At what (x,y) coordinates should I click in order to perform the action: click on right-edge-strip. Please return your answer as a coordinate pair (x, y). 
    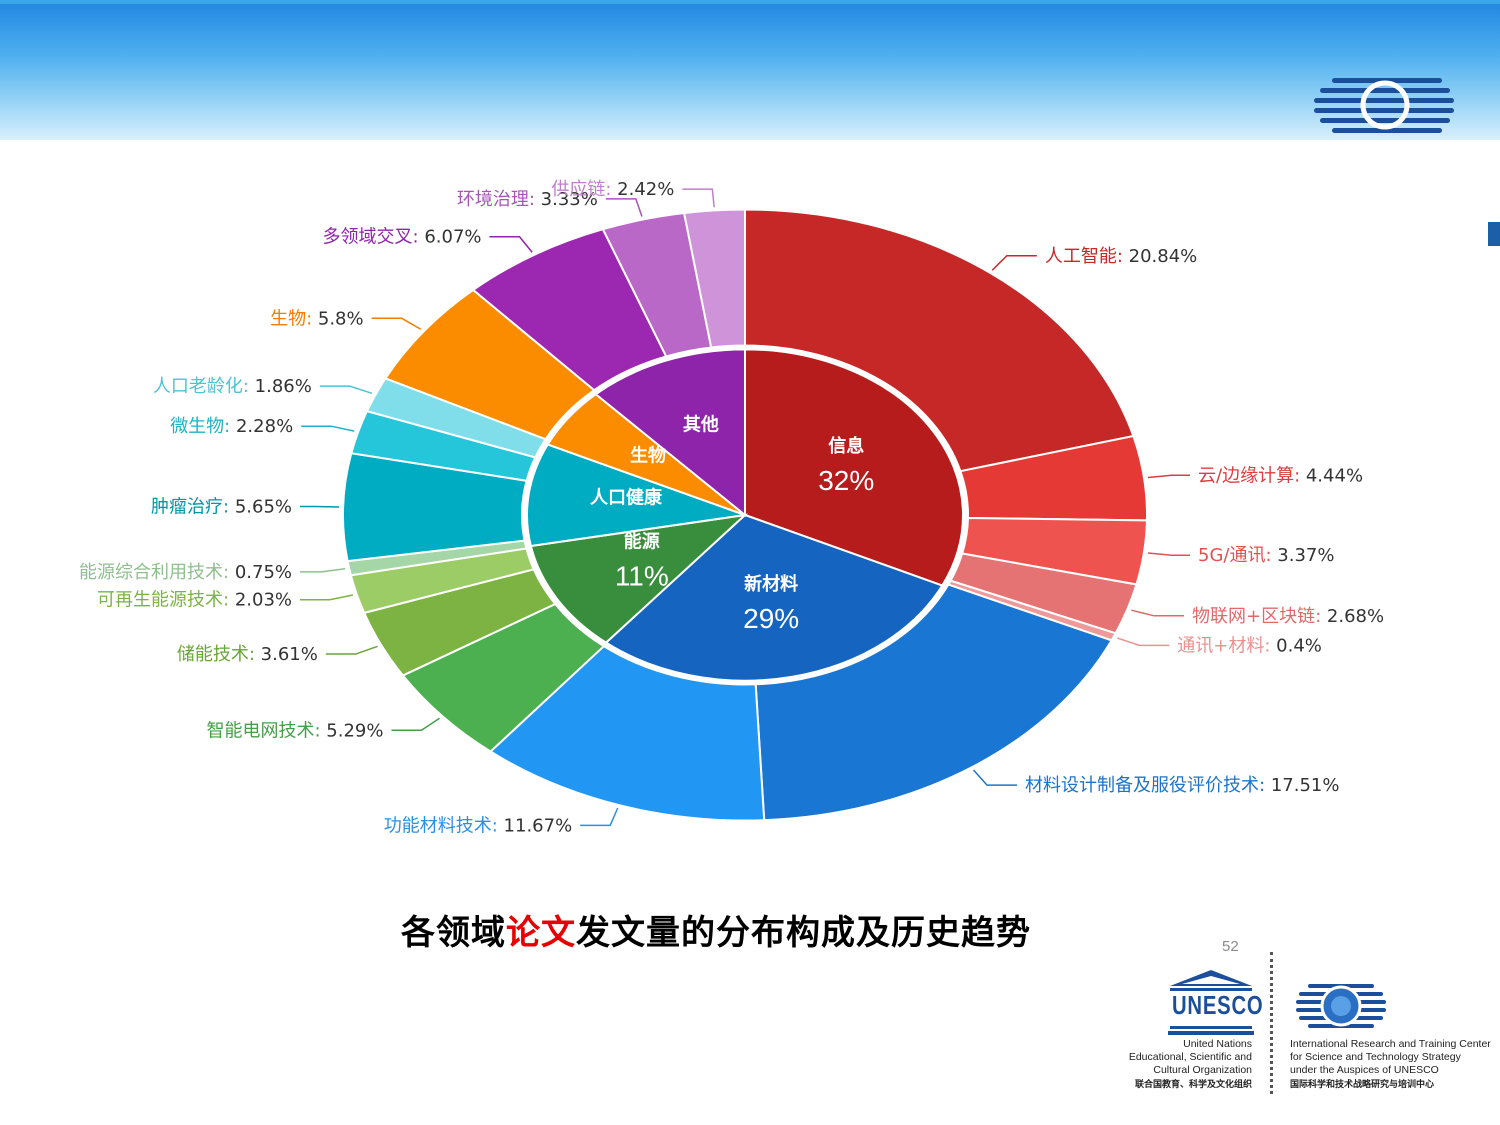
    Looking at the image, I should click on (1494, 234).